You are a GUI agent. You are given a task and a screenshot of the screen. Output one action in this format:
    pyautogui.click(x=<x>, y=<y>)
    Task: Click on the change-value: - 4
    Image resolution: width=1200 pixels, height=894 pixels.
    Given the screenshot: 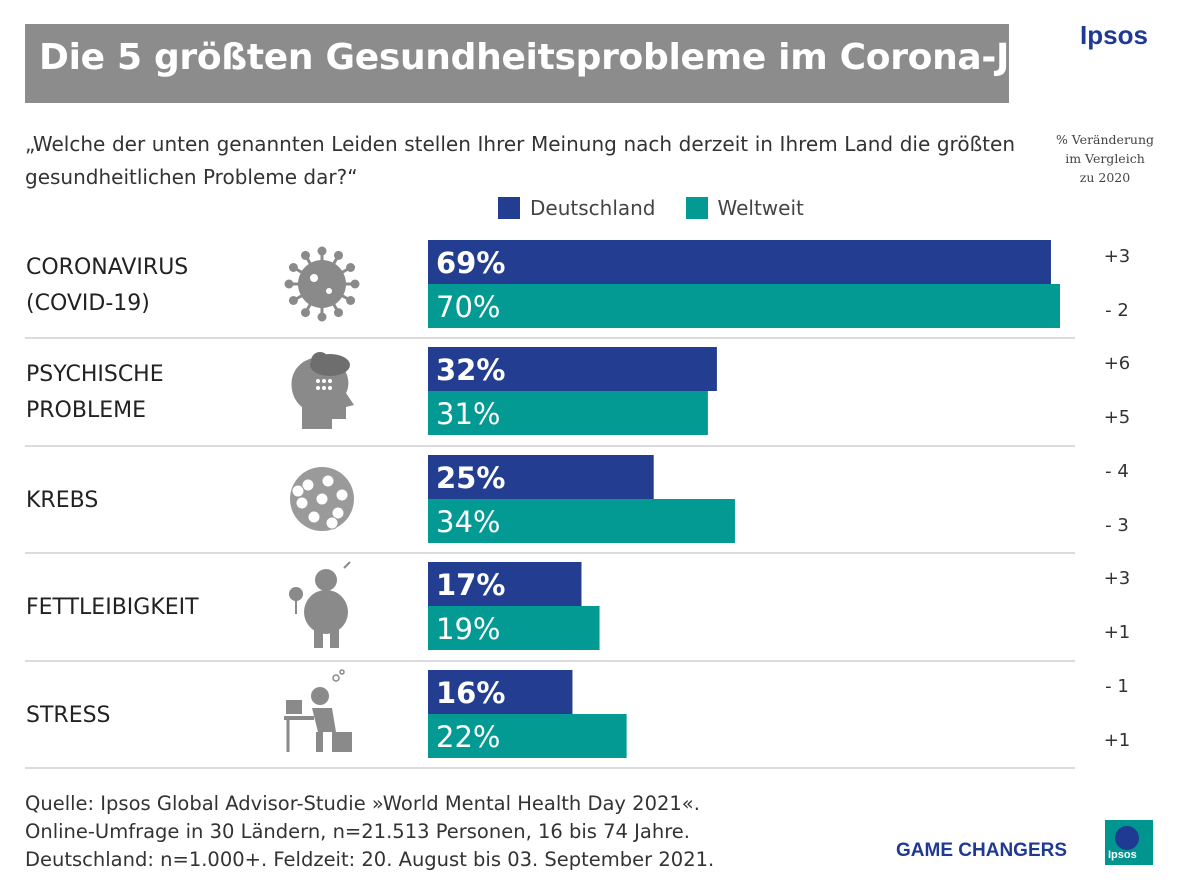 What is the action you would take?
    pyautogui.click(x=1117, y=471)
    